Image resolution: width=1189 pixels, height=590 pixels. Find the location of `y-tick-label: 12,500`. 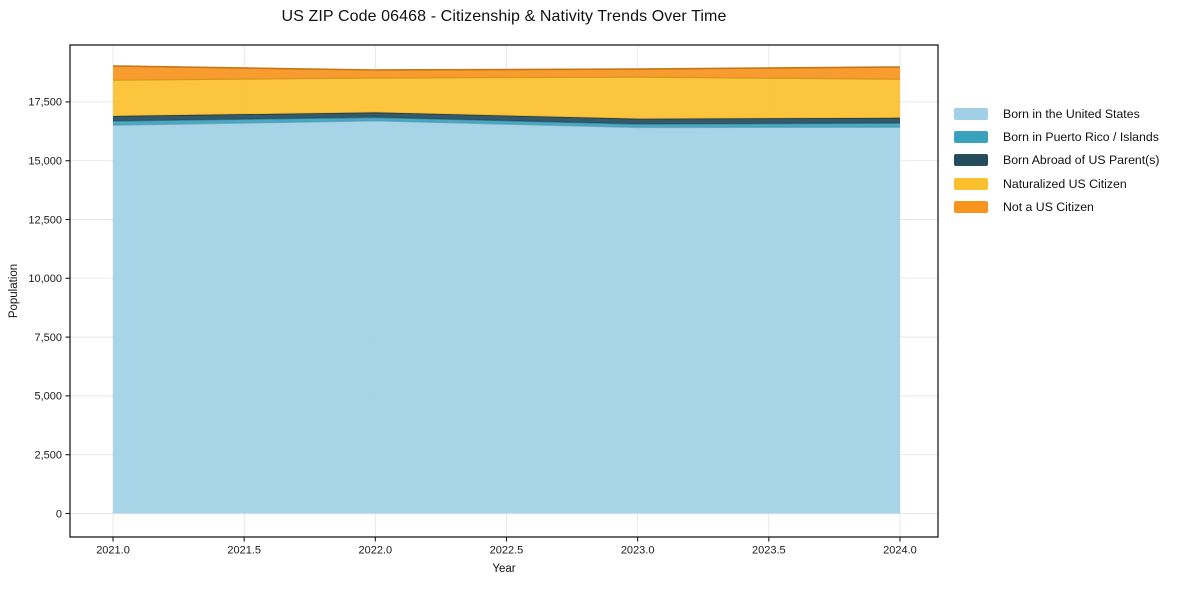

y-tick-label: 12,500 is located at coordinates (45, 220).